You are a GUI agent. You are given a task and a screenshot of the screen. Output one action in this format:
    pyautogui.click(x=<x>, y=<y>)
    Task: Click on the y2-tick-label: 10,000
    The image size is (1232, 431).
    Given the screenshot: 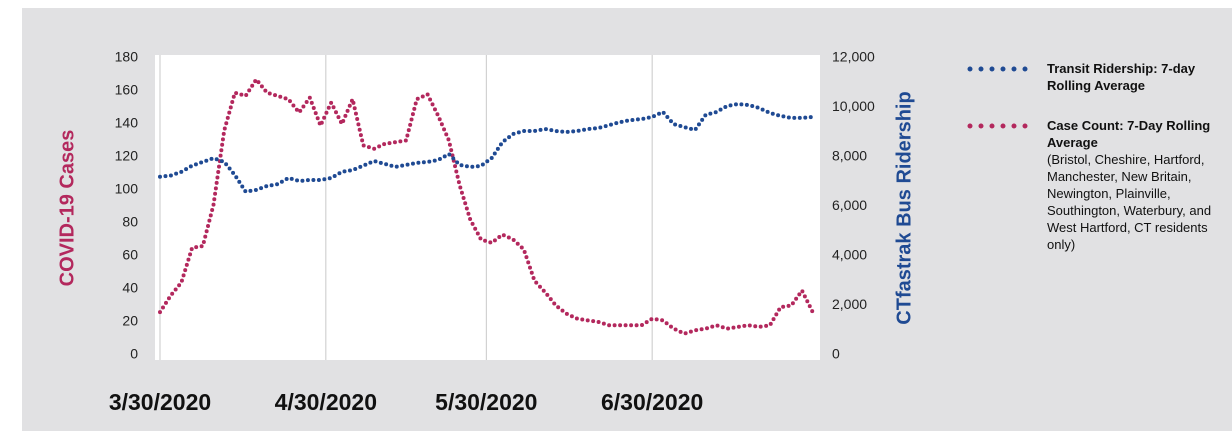 What is the action you would take?
    pyautogui.click(x=853, y=106)
    